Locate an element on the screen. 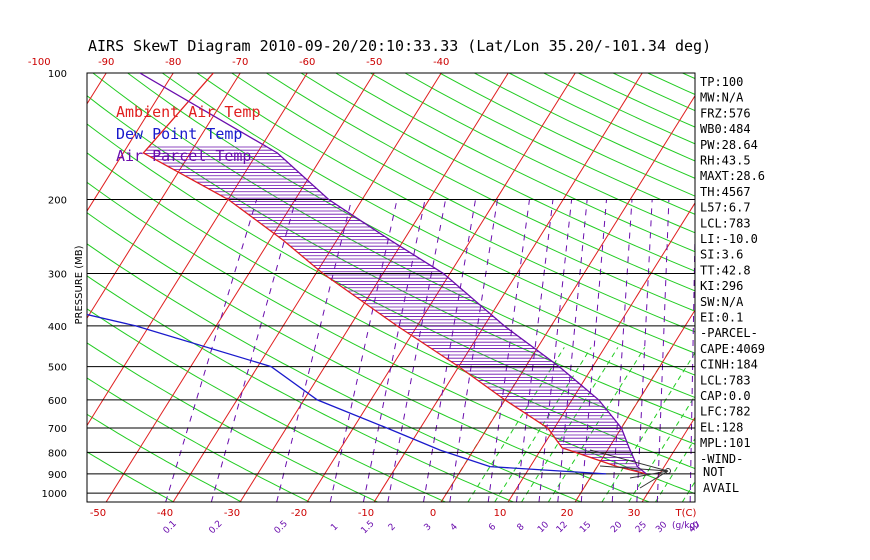  top-temp-tick-label: -60 is located at coordinates (307, 62).